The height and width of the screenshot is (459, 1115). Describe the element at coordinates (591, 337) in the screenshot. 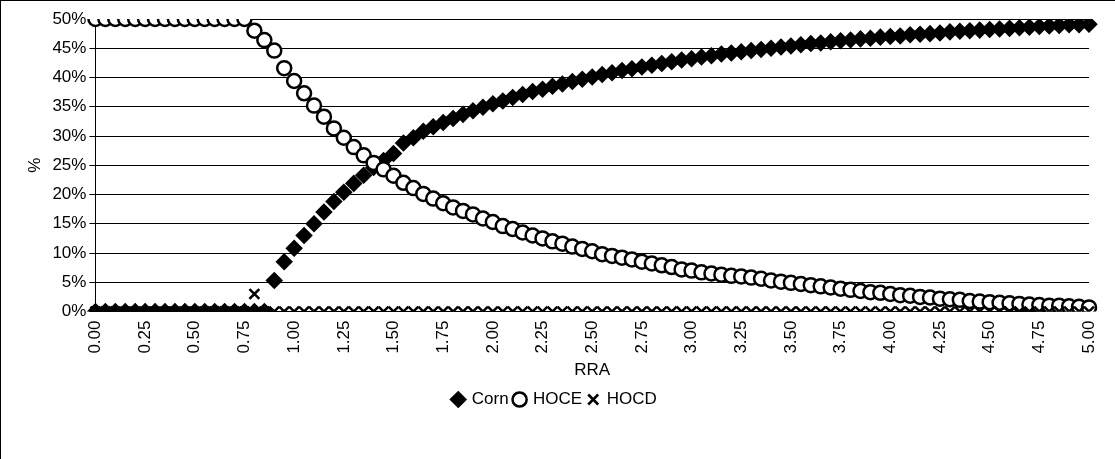

I see `x-tick-label: 2.50` at that location.